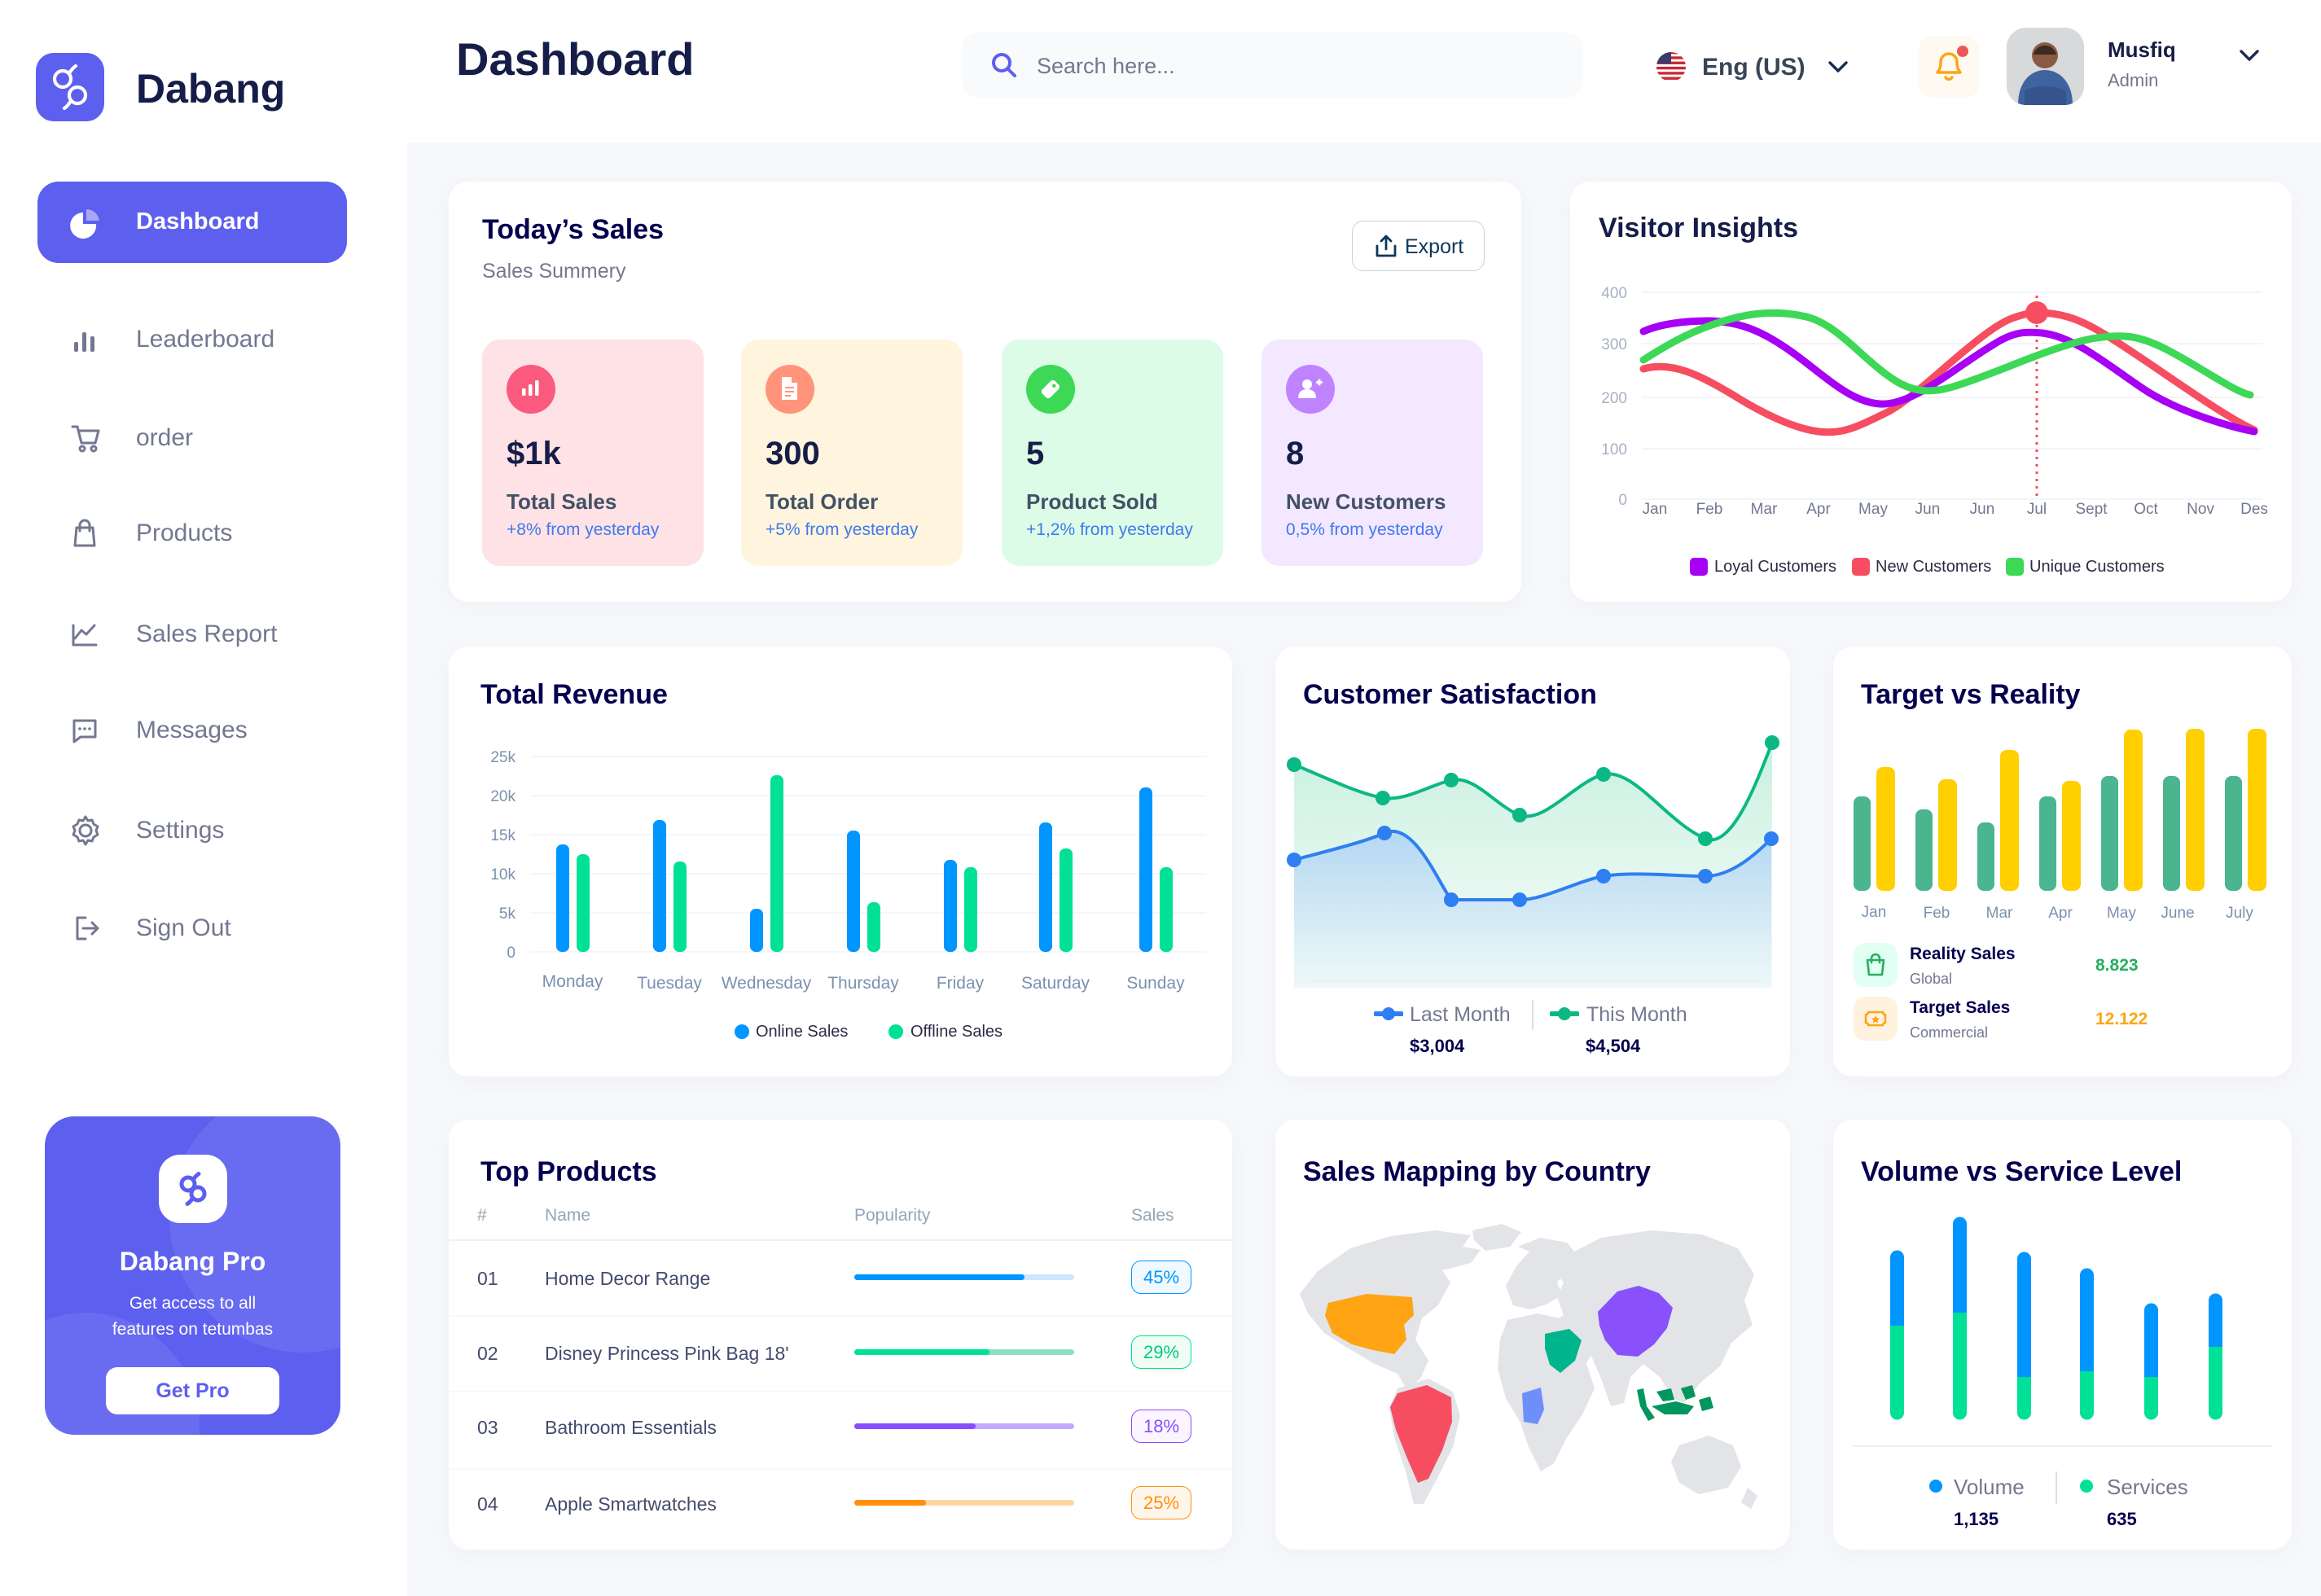  Describe the element at coordinates (503, 797) in the screenshot. I see `svg-text: 20k` at that location.